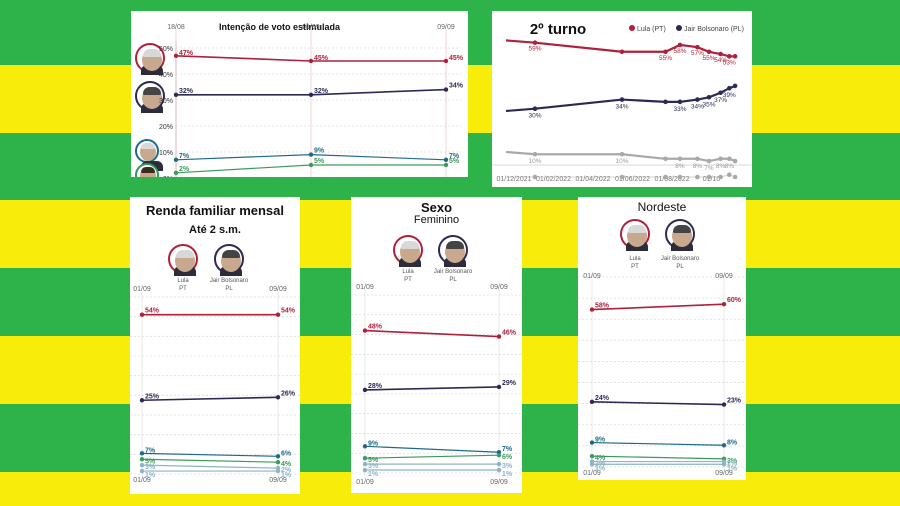 This screenshot has height=506, width=900. Describe the element at coordinates (150, 97) in the screenshot. I see `avatar-bolsonaro` at that location.